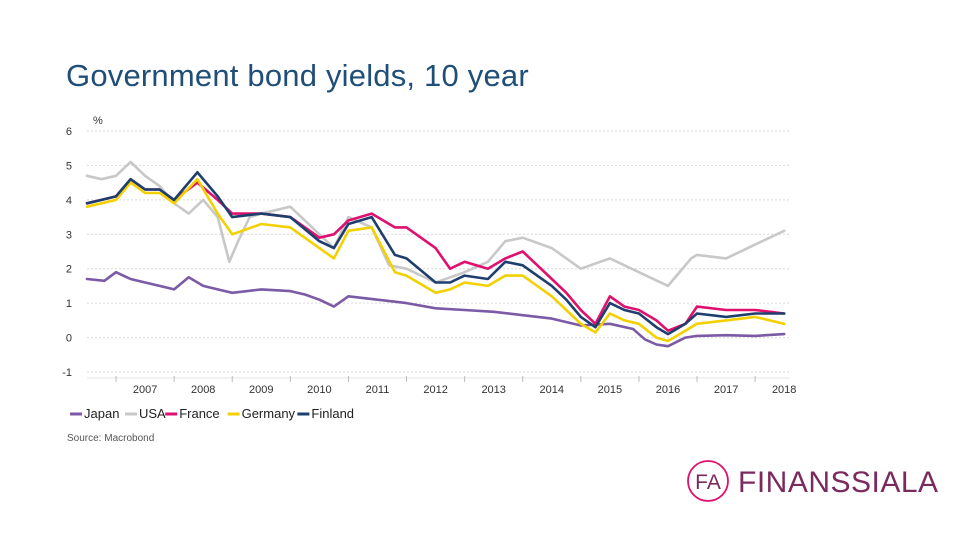  I want to click on x-tick-label: 2007, so click(145, 390).